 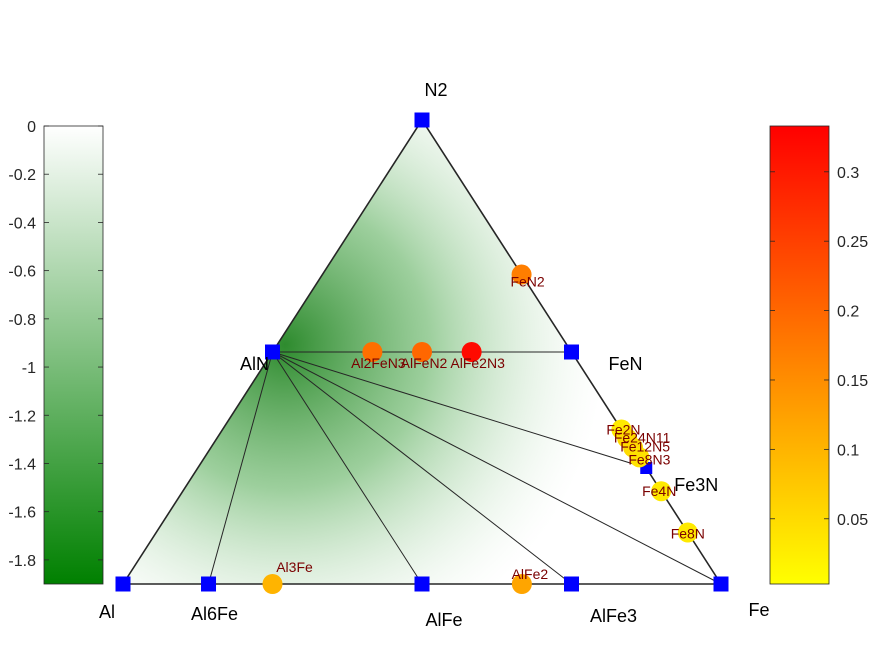 I want to click on unstable-label-al3fe: Al3Fe, so click(x=294, y=567).